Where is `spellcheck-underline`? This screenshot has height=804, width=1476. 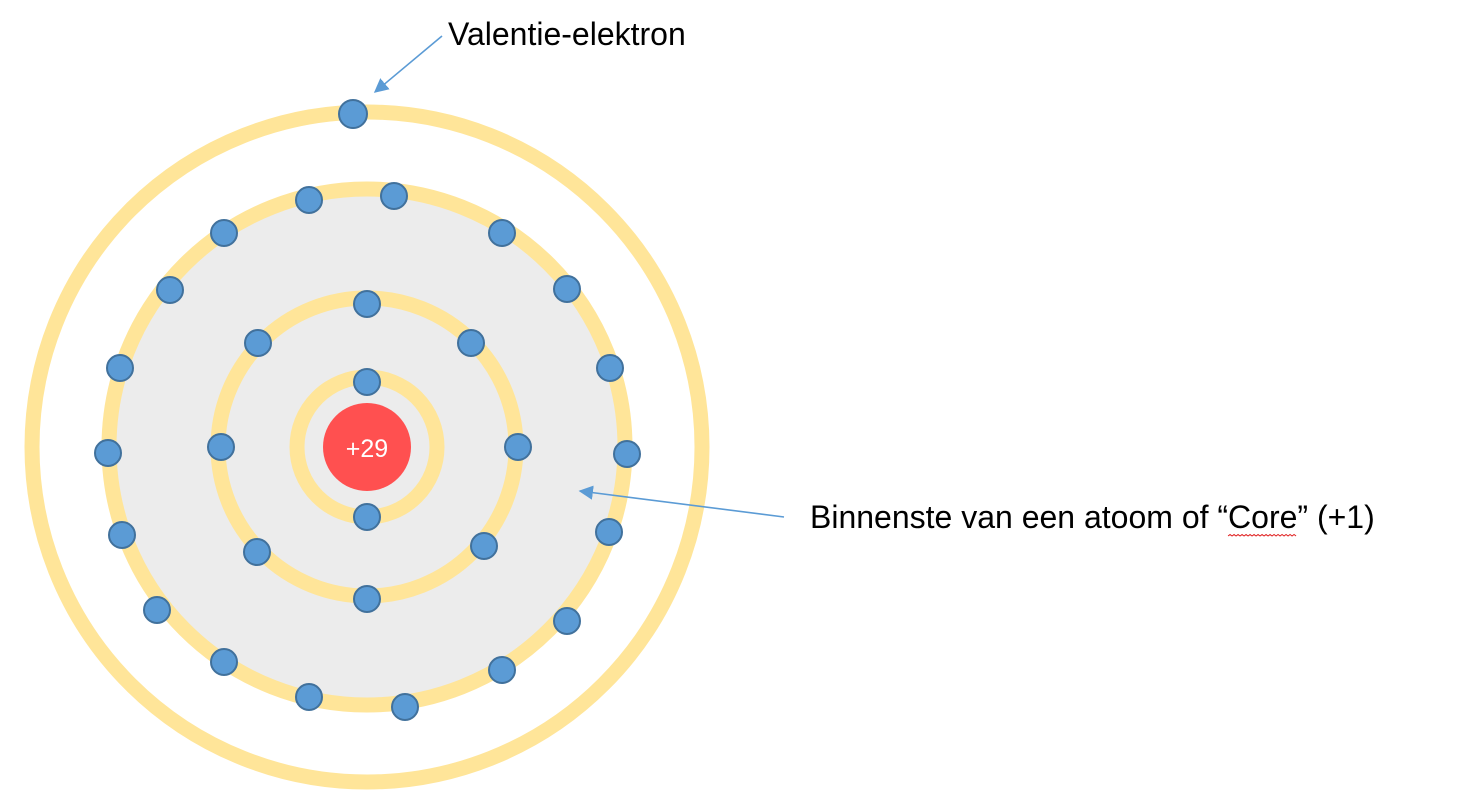 spellcheck-underline is located at coordinates (1262, 535).